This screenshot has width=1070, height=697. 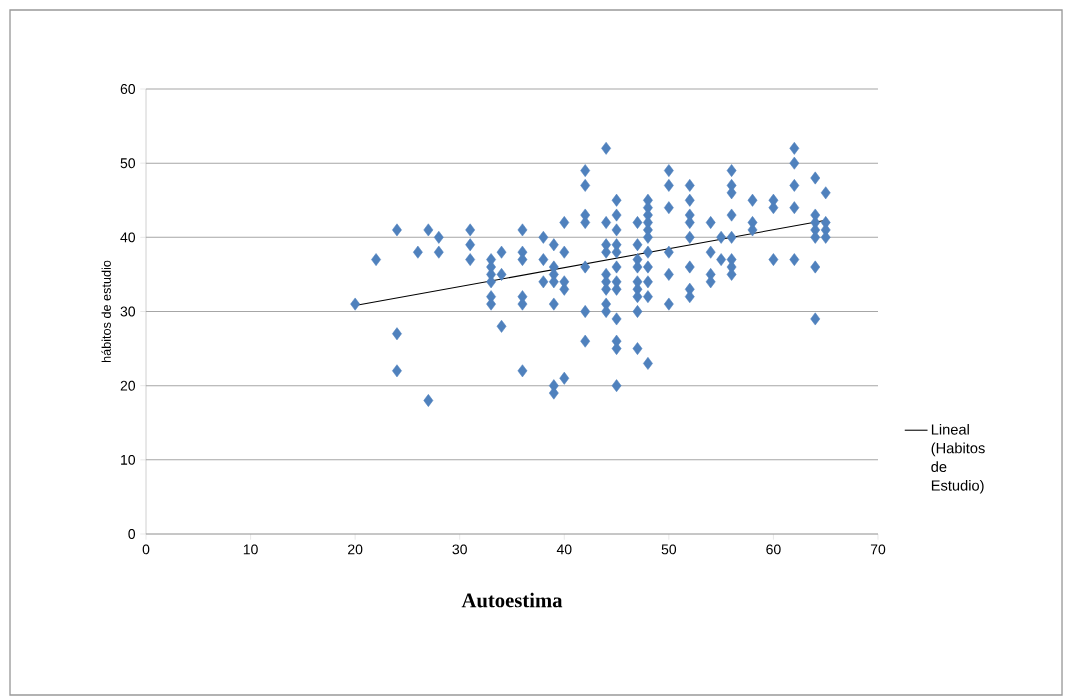 What do you see at coordinates (512, 600) in the screenshot?
I see `x-axis-title: Autoestima` at bounding box center [512, 600].